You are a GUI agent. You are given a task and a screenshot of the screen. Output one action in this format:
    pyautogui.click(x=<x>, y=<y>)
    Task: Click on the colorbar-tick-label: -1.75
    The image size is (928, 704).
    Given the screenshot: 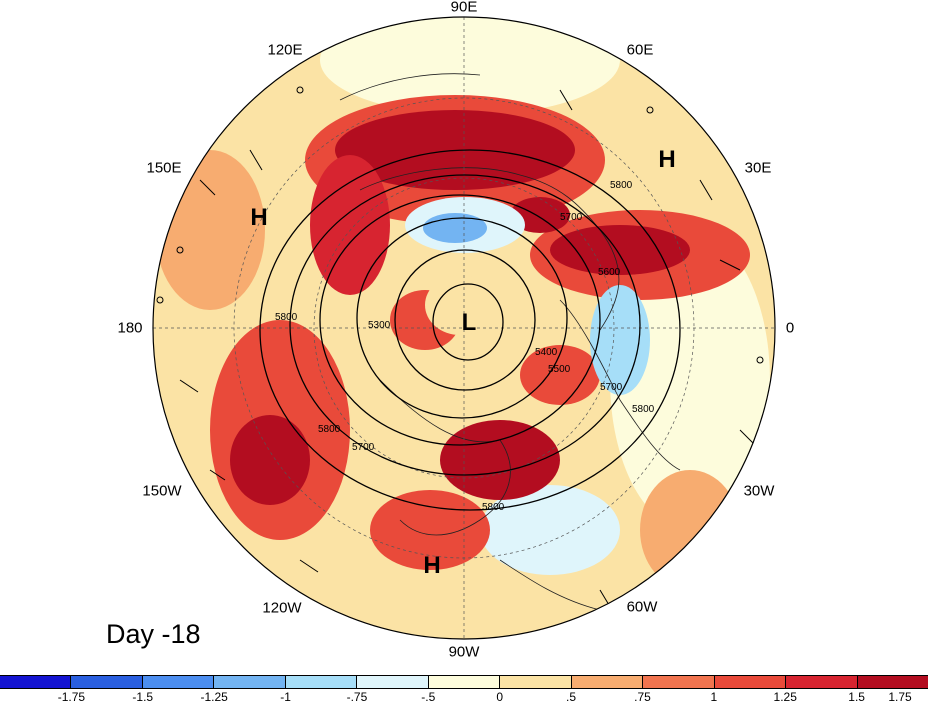 What is the action you would take?
    pyautogui.click(x=71, y=697)
    